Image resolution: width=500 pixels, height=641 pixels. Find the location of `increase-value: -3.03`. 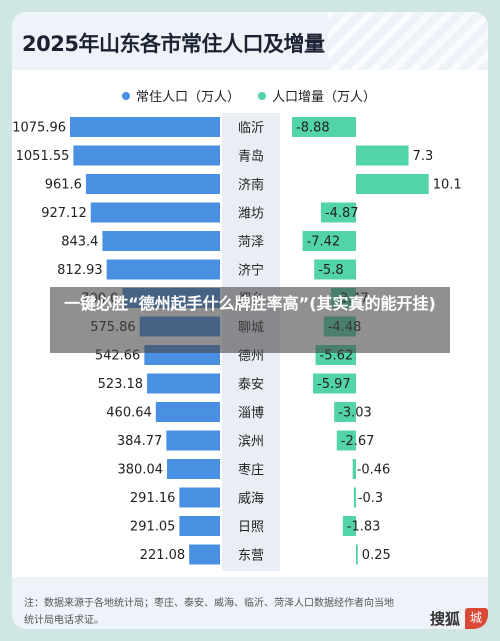

increase-value: -3.03 is located at coordinates (355, 413).